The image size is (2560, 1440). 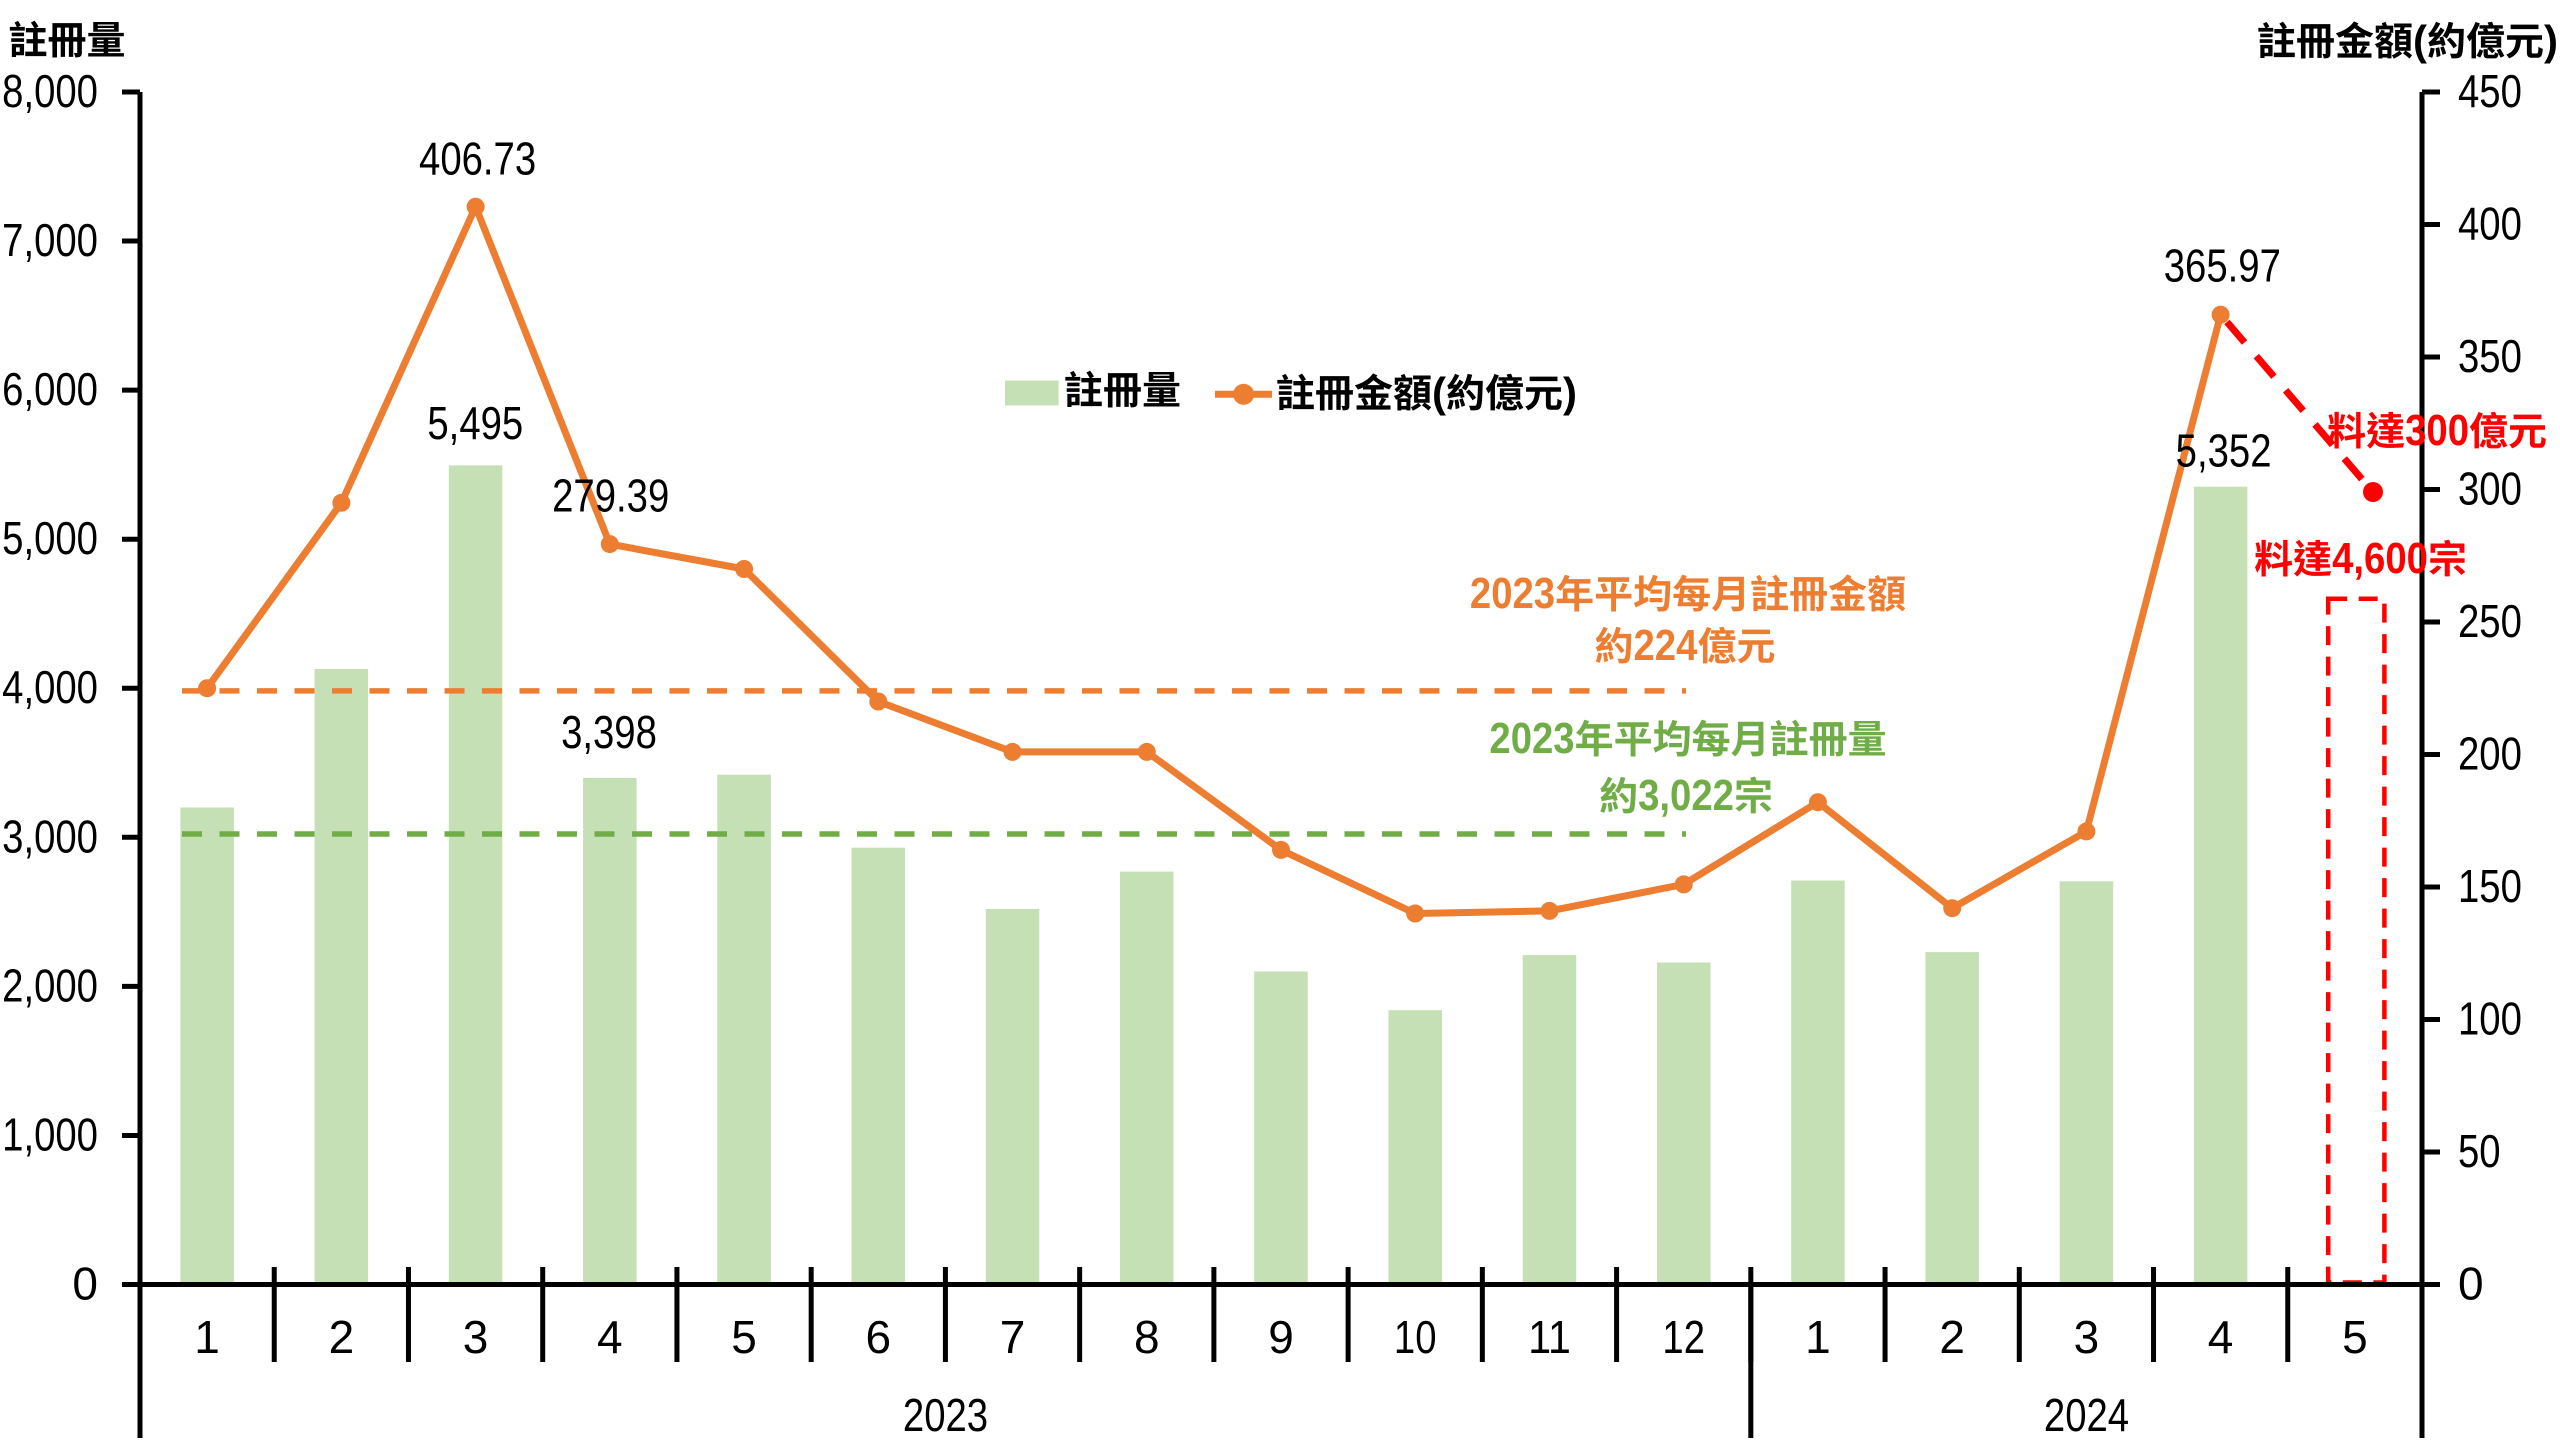 I want to click on svg-text: 1,000, so click(x=50, y=1134).